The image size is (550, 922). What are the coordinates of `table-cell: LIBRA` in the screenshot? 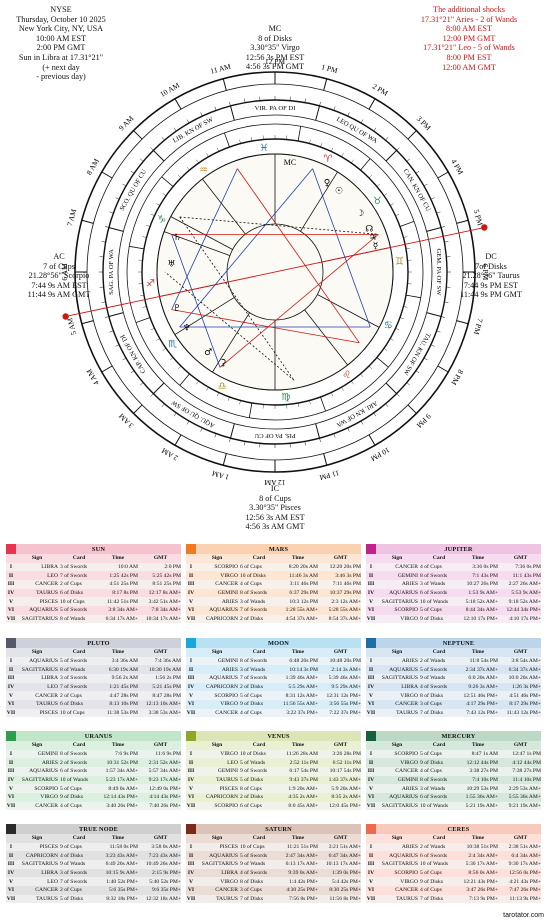 It's located at (229, 872).